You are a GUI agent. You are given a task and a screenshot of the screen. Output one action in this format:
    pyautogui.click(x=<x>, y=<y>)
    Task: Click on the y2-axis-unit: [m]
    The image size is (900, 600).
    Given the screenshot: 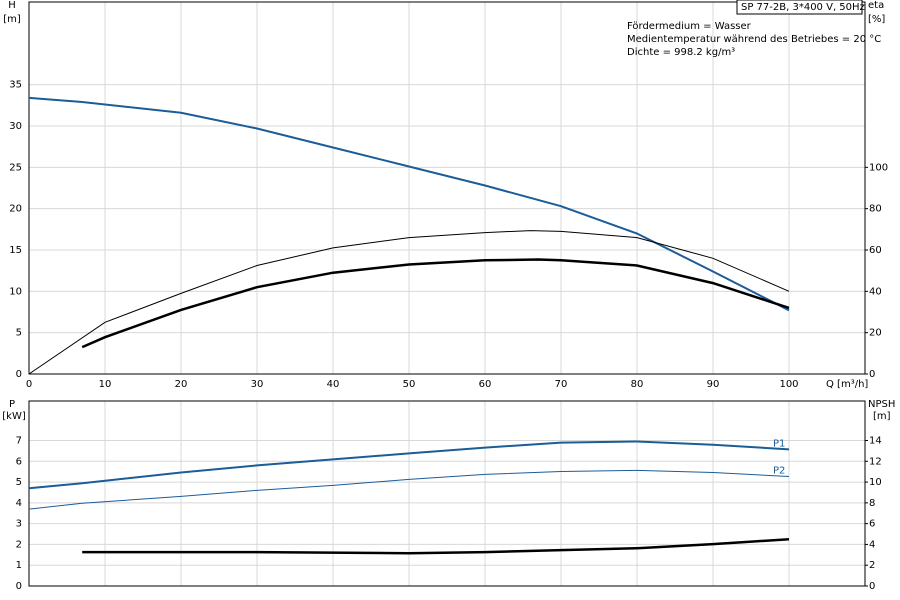 What is the action you would take?
    pyautogui.click(x=882, y=416)
    